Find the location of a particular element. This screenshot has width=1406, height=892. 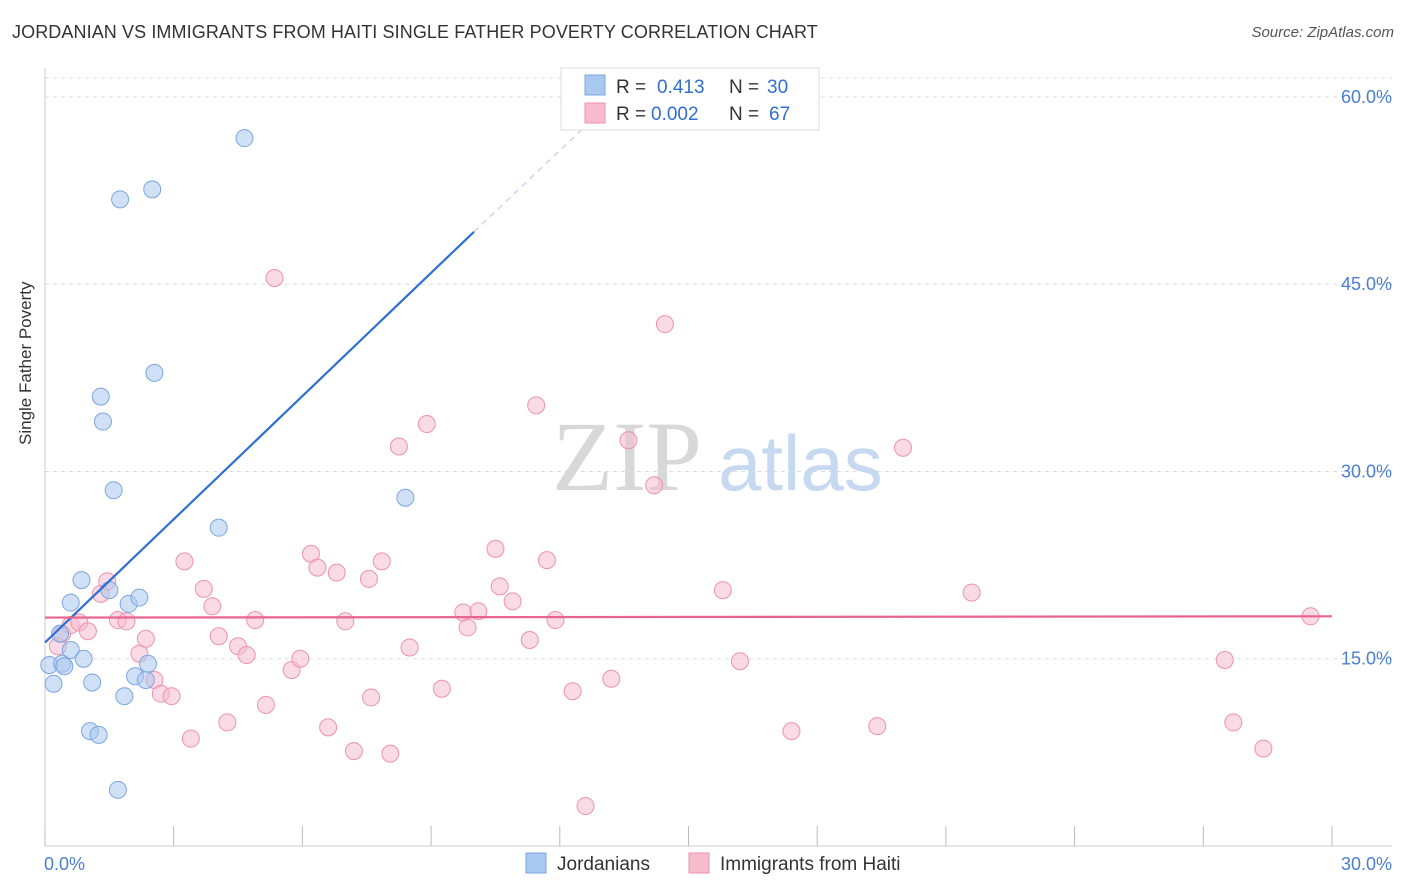

series-legend: Jordanians Immigrants from Haiti is located at coordinates (713, 863).